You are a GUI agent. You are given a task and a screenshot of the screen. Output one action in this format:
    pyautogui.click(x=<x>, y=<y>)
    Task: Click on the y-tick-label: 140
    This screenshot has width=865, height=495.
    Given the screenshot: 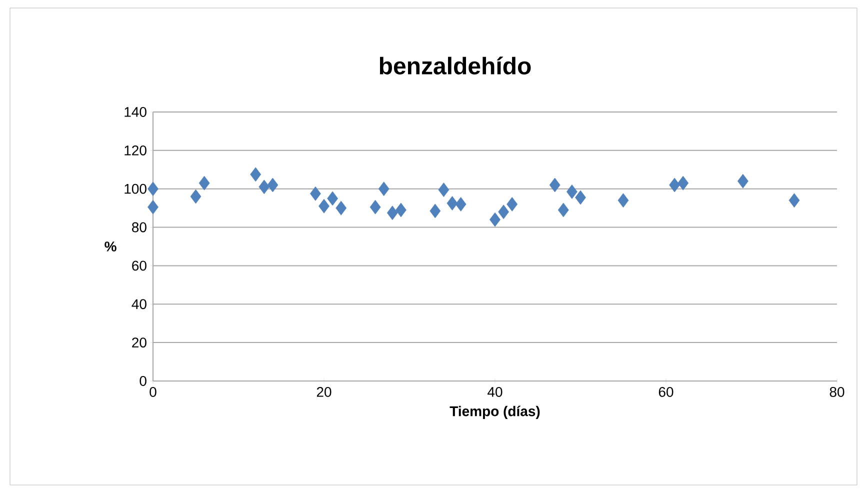 What is the action you would take?
    pyautogui.click(x=135, y=112)
    